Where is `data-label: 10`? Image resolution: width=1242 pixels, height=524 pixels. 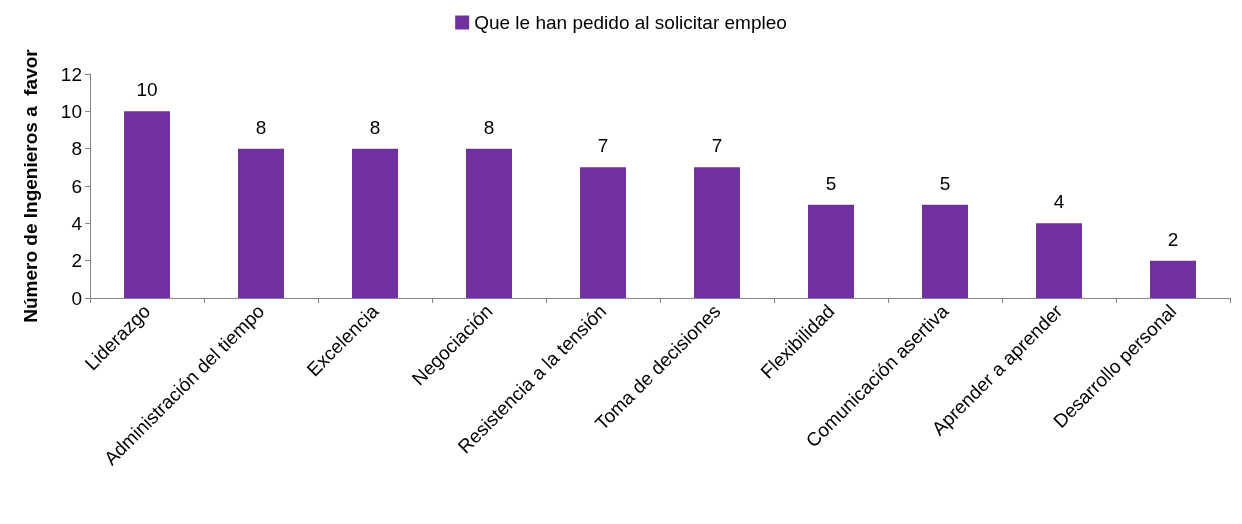 data-label: 10 is located at coordinates (147, 90).